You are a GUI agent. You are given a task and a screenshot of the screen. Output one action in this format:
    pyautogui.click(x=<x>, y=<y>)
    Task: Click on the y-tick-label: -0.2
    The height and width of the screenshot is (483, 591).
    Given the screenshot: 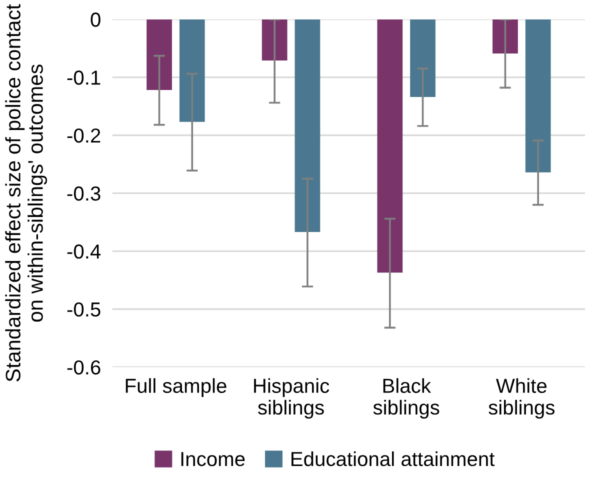 What is the action you would take?
    pyautogui.click(x=83, y=135)
    